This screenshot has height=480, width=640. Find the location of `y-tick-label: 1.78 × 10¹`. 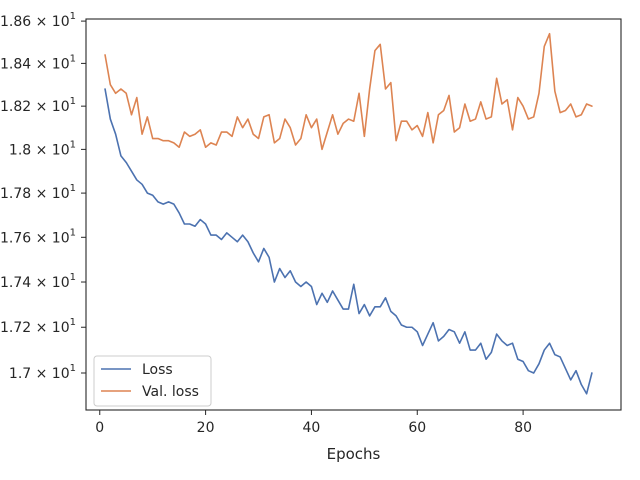

y-tick-label: 1.78 × 10¹ is located at coordinates (38, 192).